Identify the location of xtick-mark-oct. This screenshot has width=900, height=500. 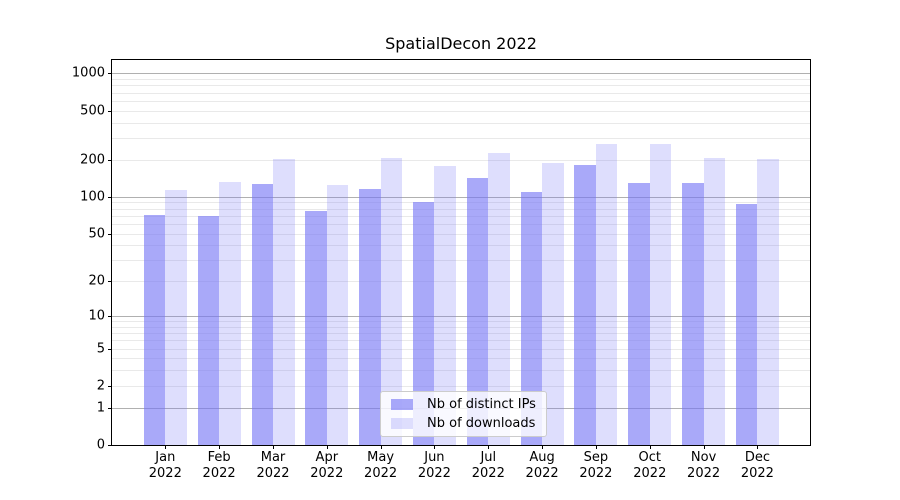
(650, 447).